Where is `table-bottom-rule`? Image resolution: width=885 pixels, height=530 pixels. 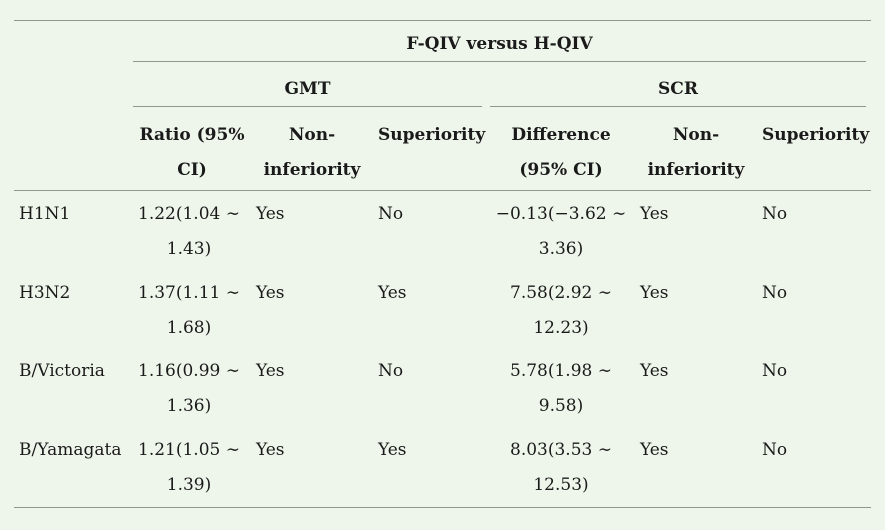 table-bottom-rule is located at coordinates (442, 507).